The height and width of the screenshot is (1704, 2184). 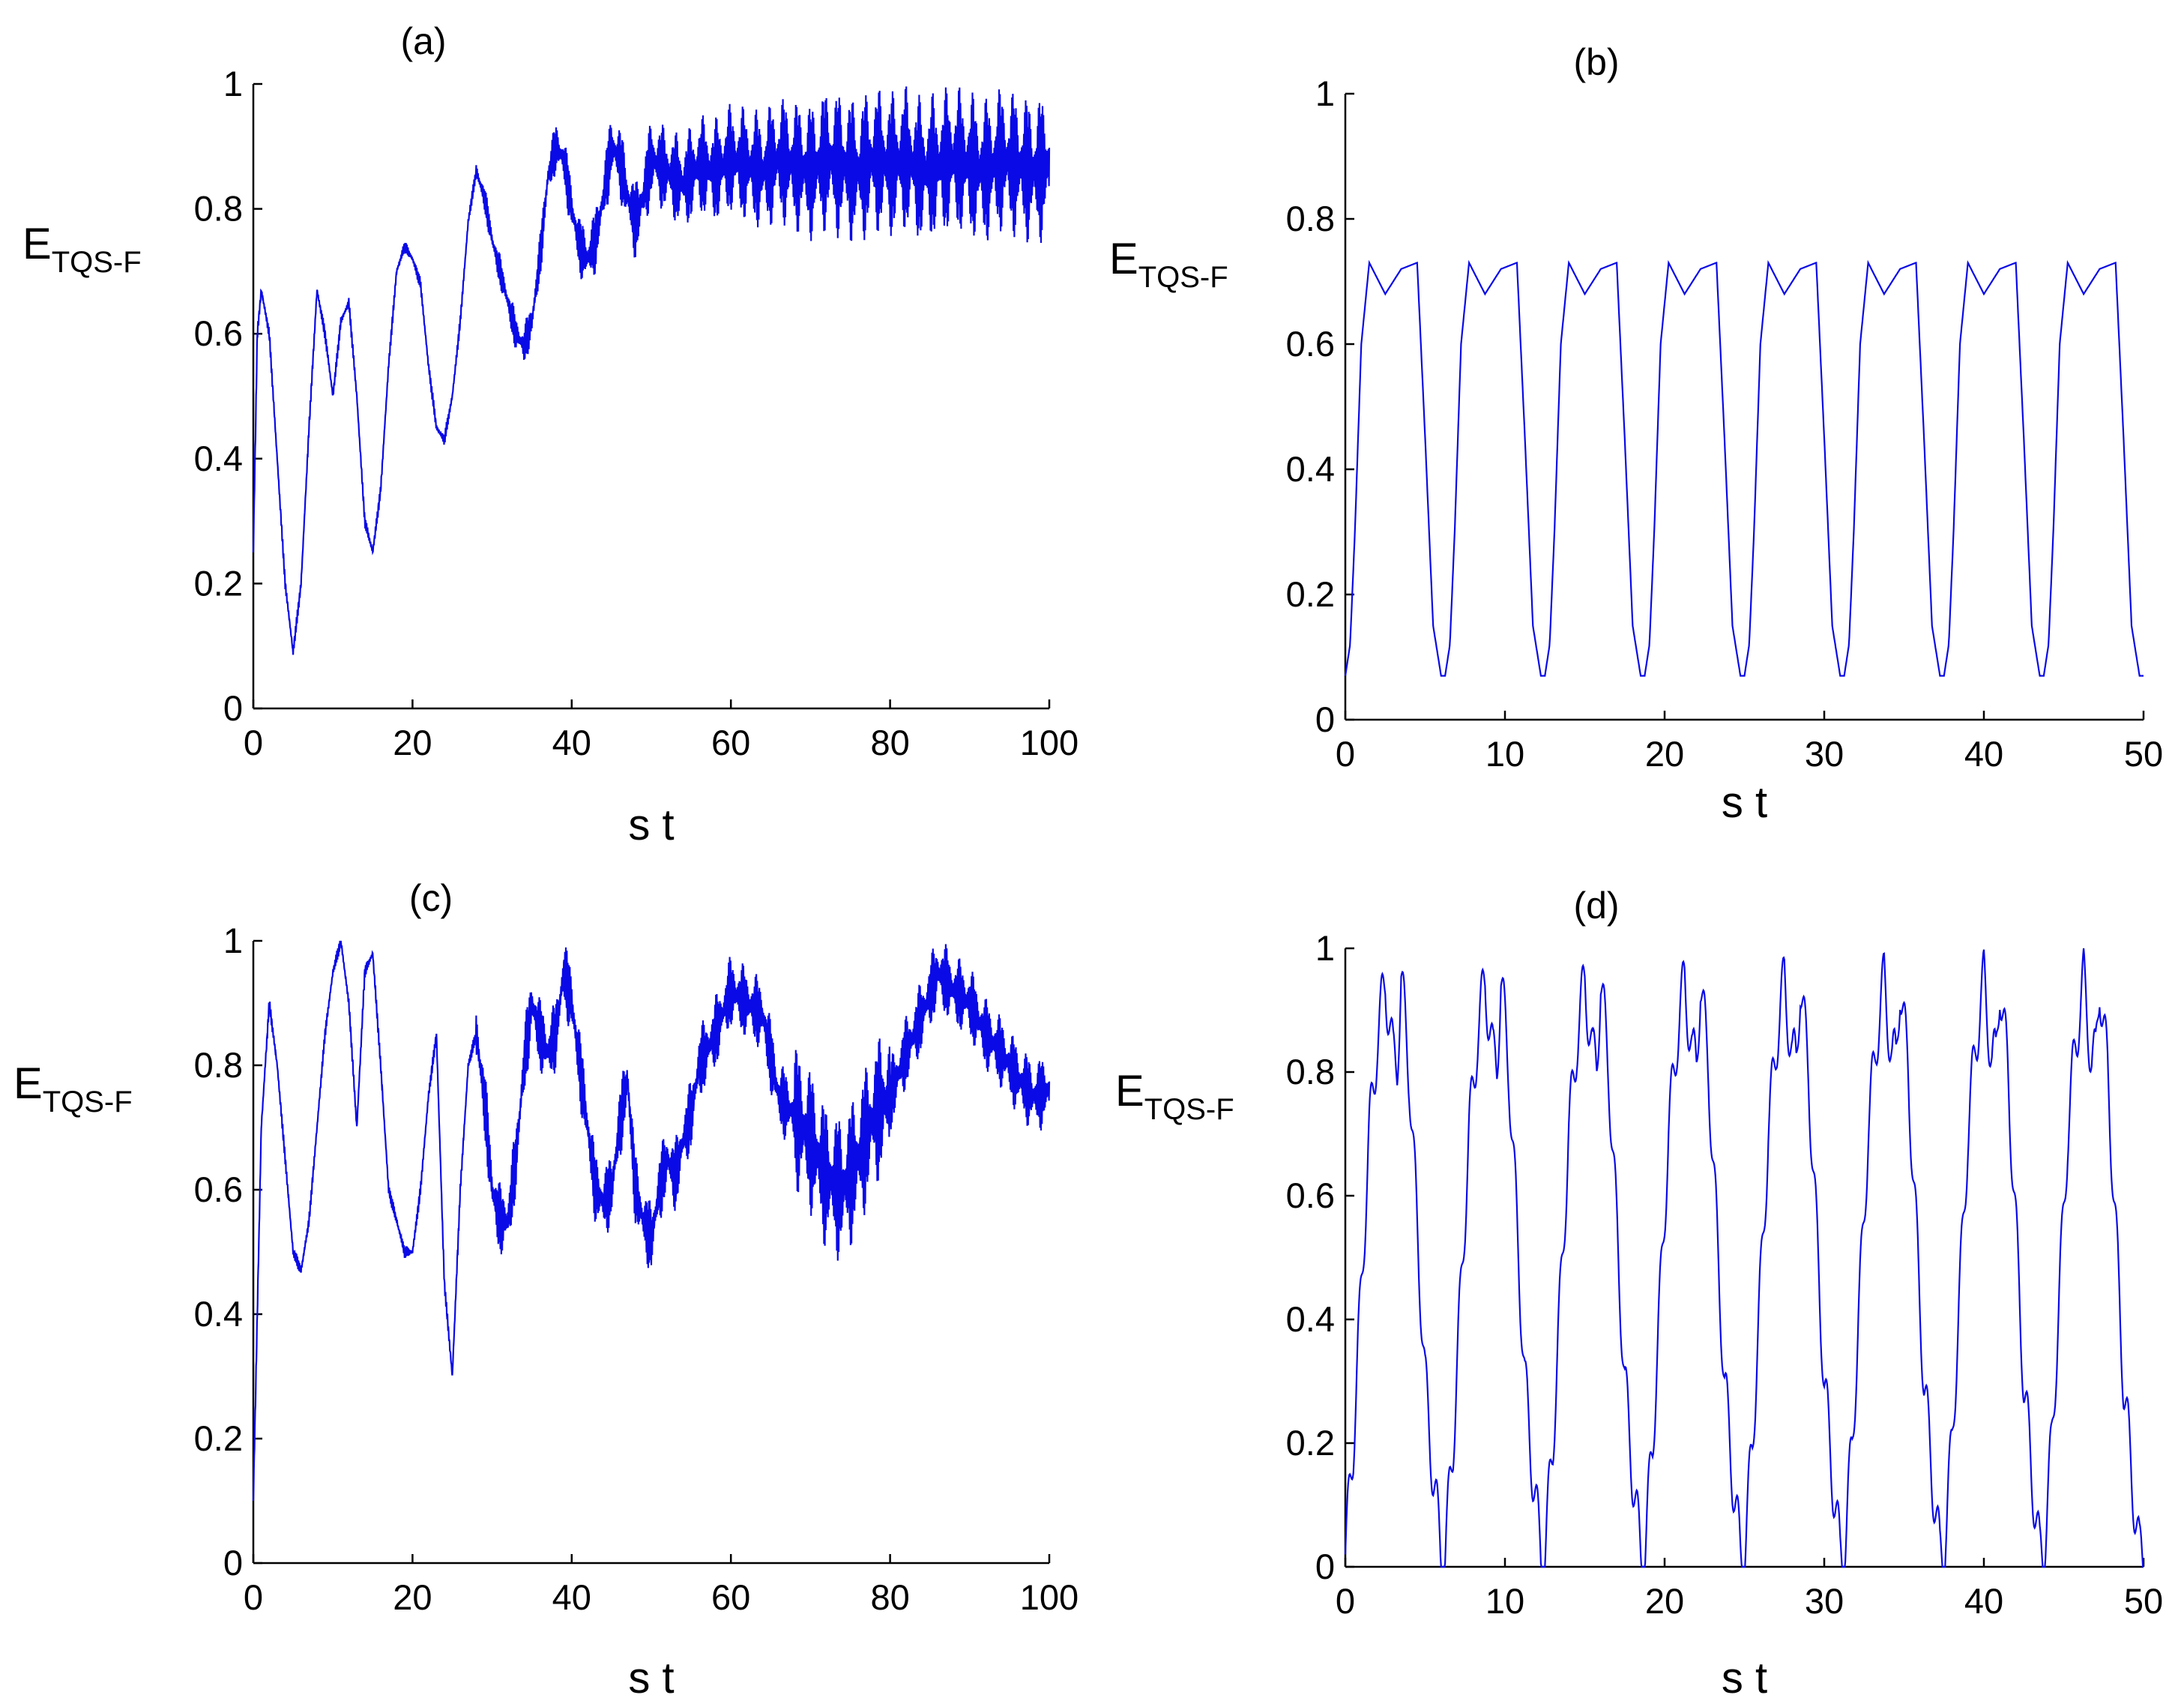 What do you see at coordinates (431, 898) in the screenshot?
I see `panel-title: (c)` at bounding box center [431, 898].